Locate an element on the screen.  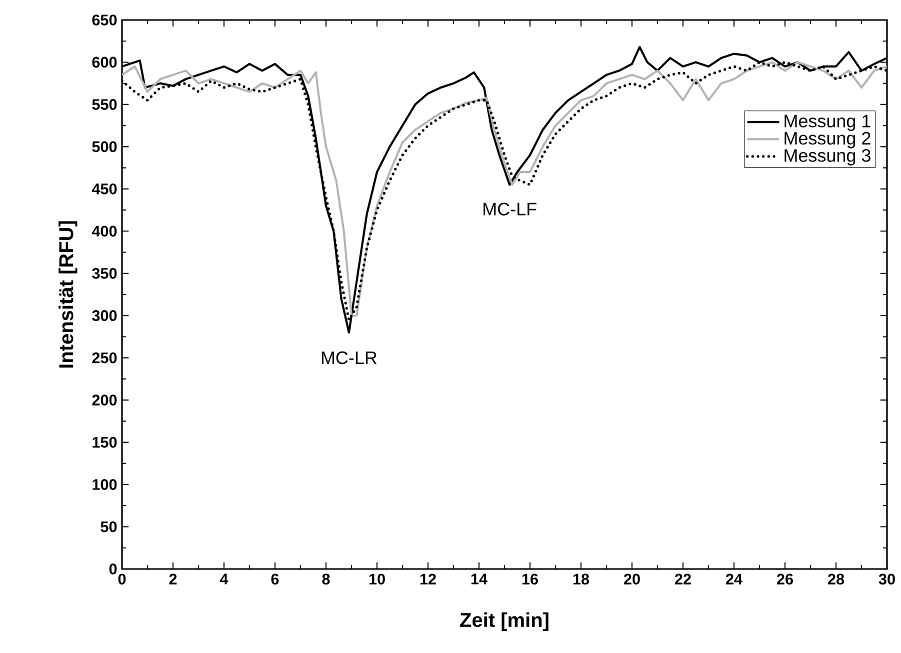
y-tick-label: 550 is located at coordinates (104, 104).